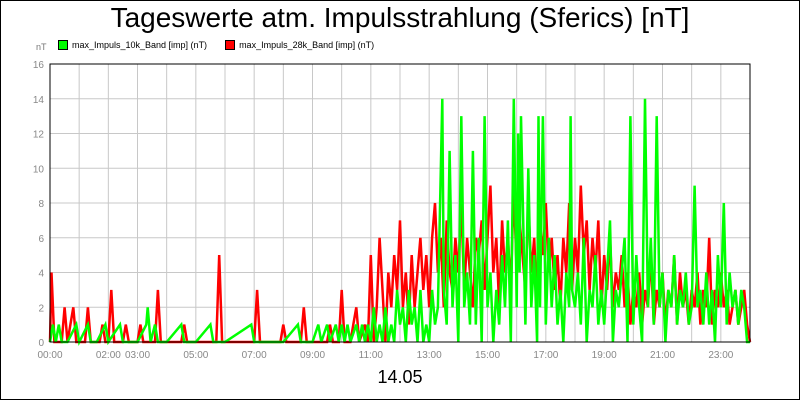 The image size is (800, 400). What do you see at coordinates (230, 45) in the screenshot?
I see `legend-swatch-28k` at bounding box center [230, 45].